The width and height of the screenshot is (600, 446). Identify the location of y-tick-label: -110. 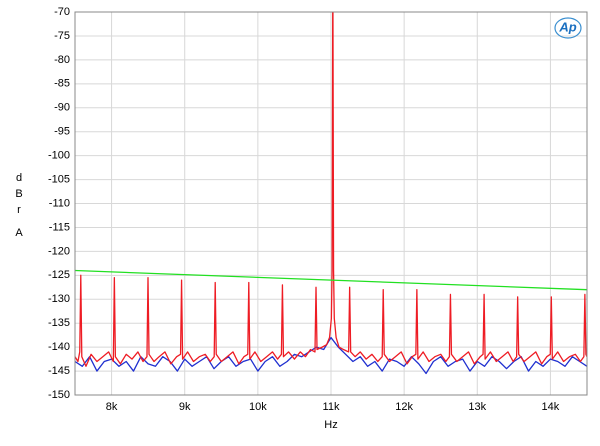
(59, 203).